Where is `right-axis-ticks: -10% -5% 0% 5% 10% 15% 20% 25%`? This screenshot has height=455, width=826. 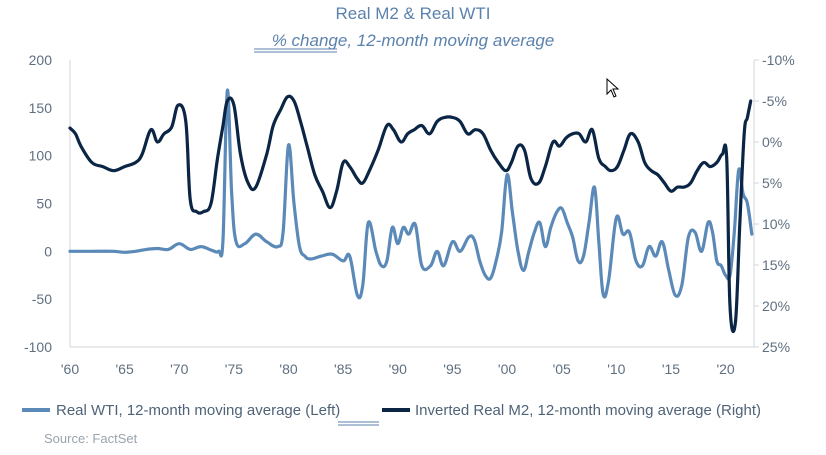 right-axis-ticks: -10% -5% 0% 5% 10% 15% 20% 25% is located at coordinates (774, 203).